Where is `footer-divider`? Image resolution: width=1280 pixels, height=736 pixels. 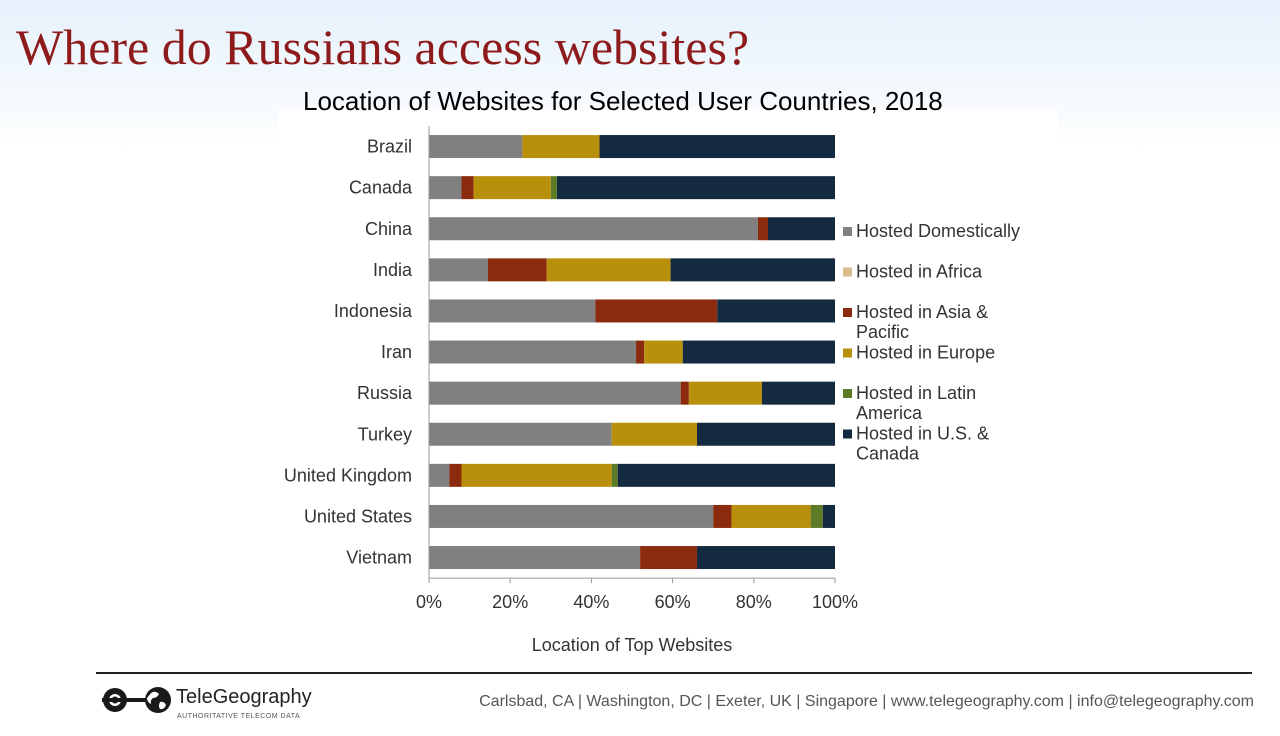
footer-divider is located at coordinates (674, 673).